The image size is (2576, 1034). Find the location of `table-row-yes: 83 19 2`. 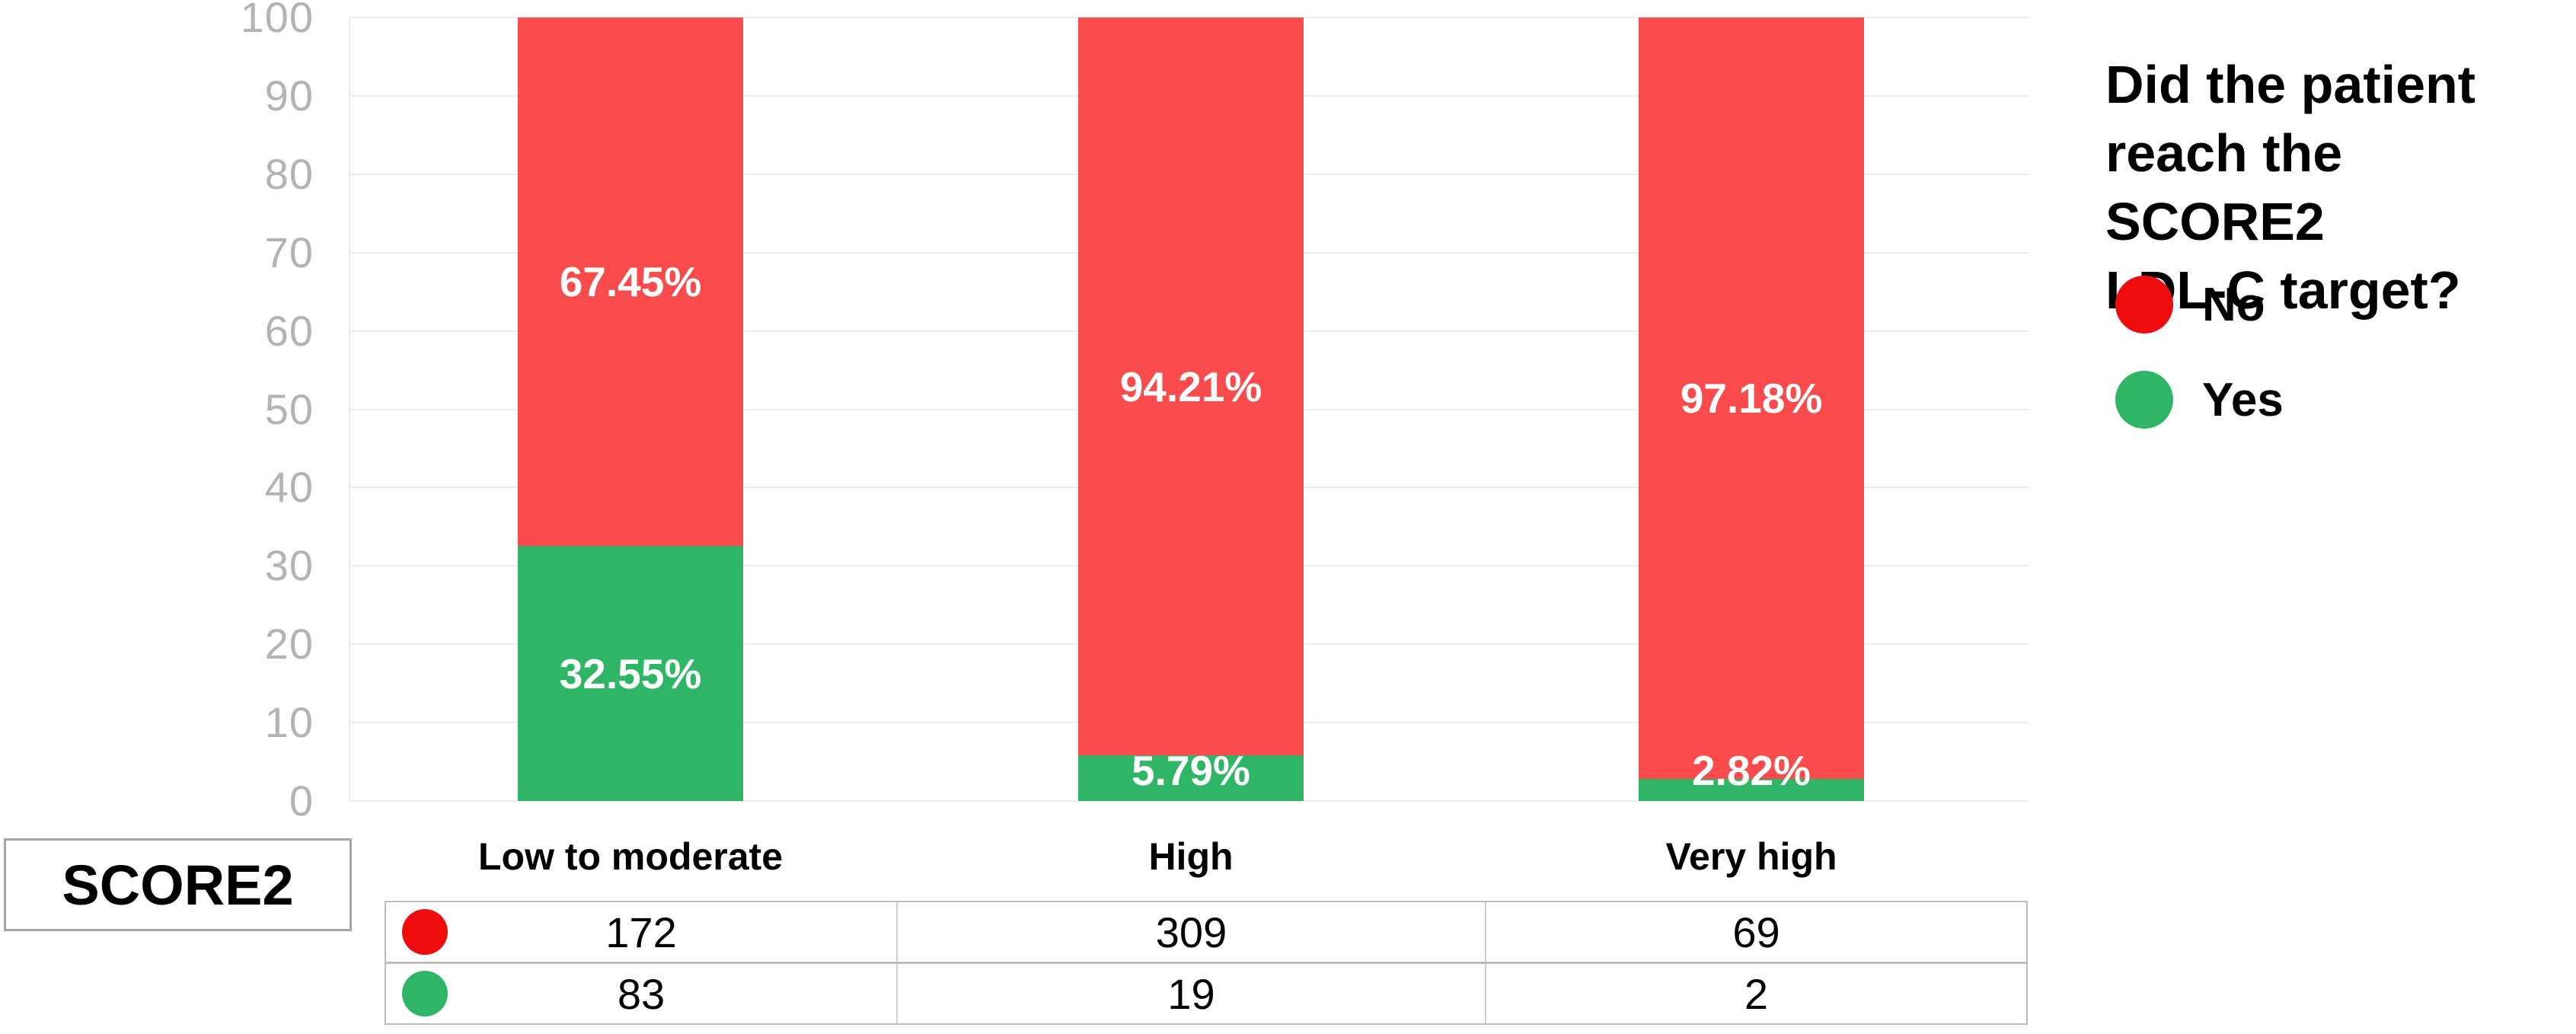

table-row-yes: 83 19 2 is located at coordinates (1206, 994).